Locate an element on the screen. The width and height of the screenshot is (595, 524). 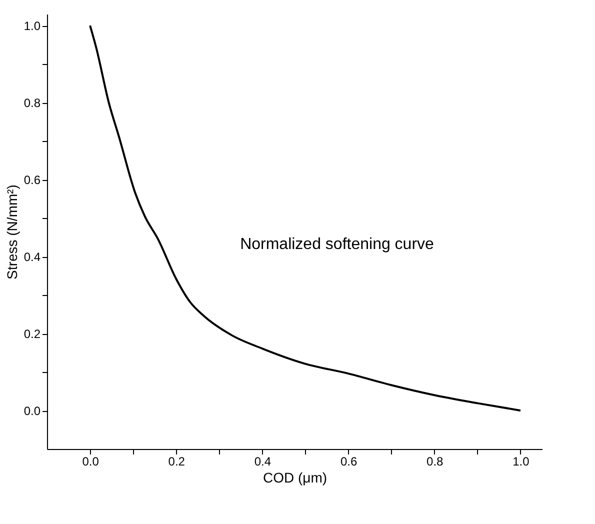
x-tick-label: 0.0 is located at coordinates (91, 461).